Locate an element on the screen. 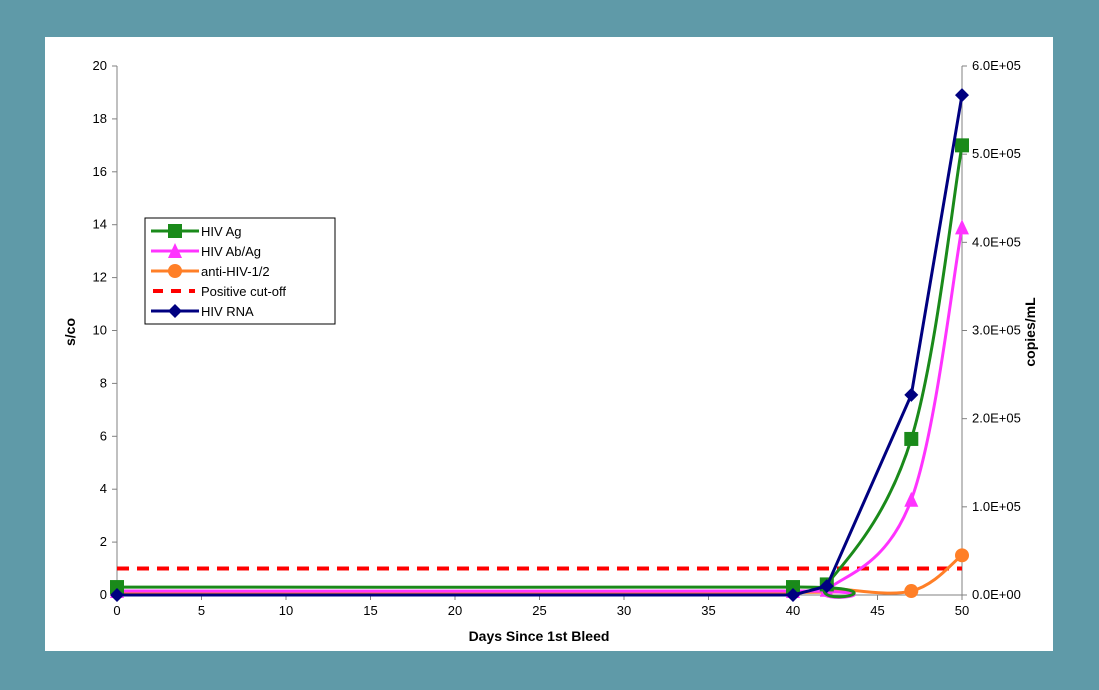 This screenshot has height=690, width=1099. legend-entry: HIV Ab/Ag is located at coordinates (206, 251).